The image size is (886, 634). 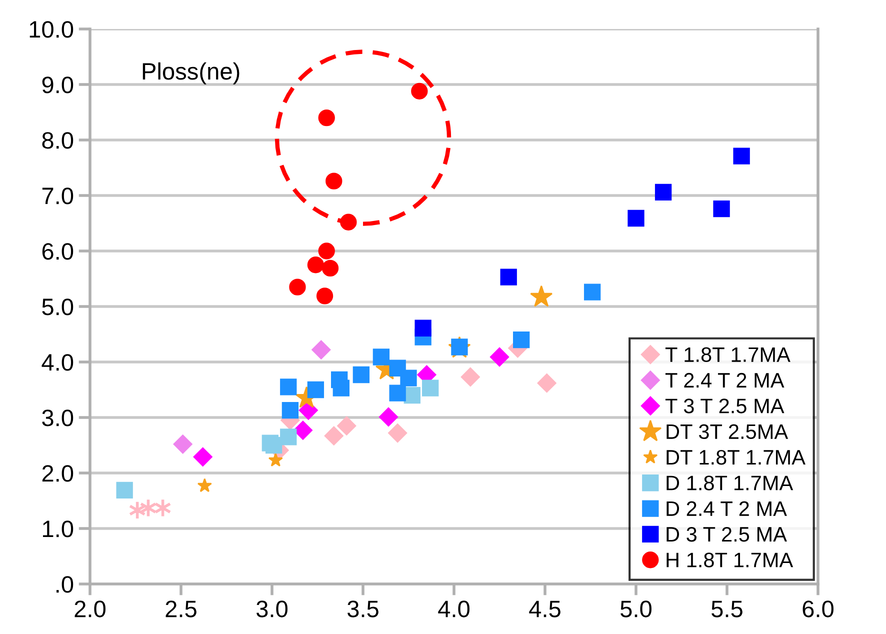 What do you see at coordinates (636, 609) in the screenshot?
I see `x-tick-label: 5.0` at bounding box center [636, 609].